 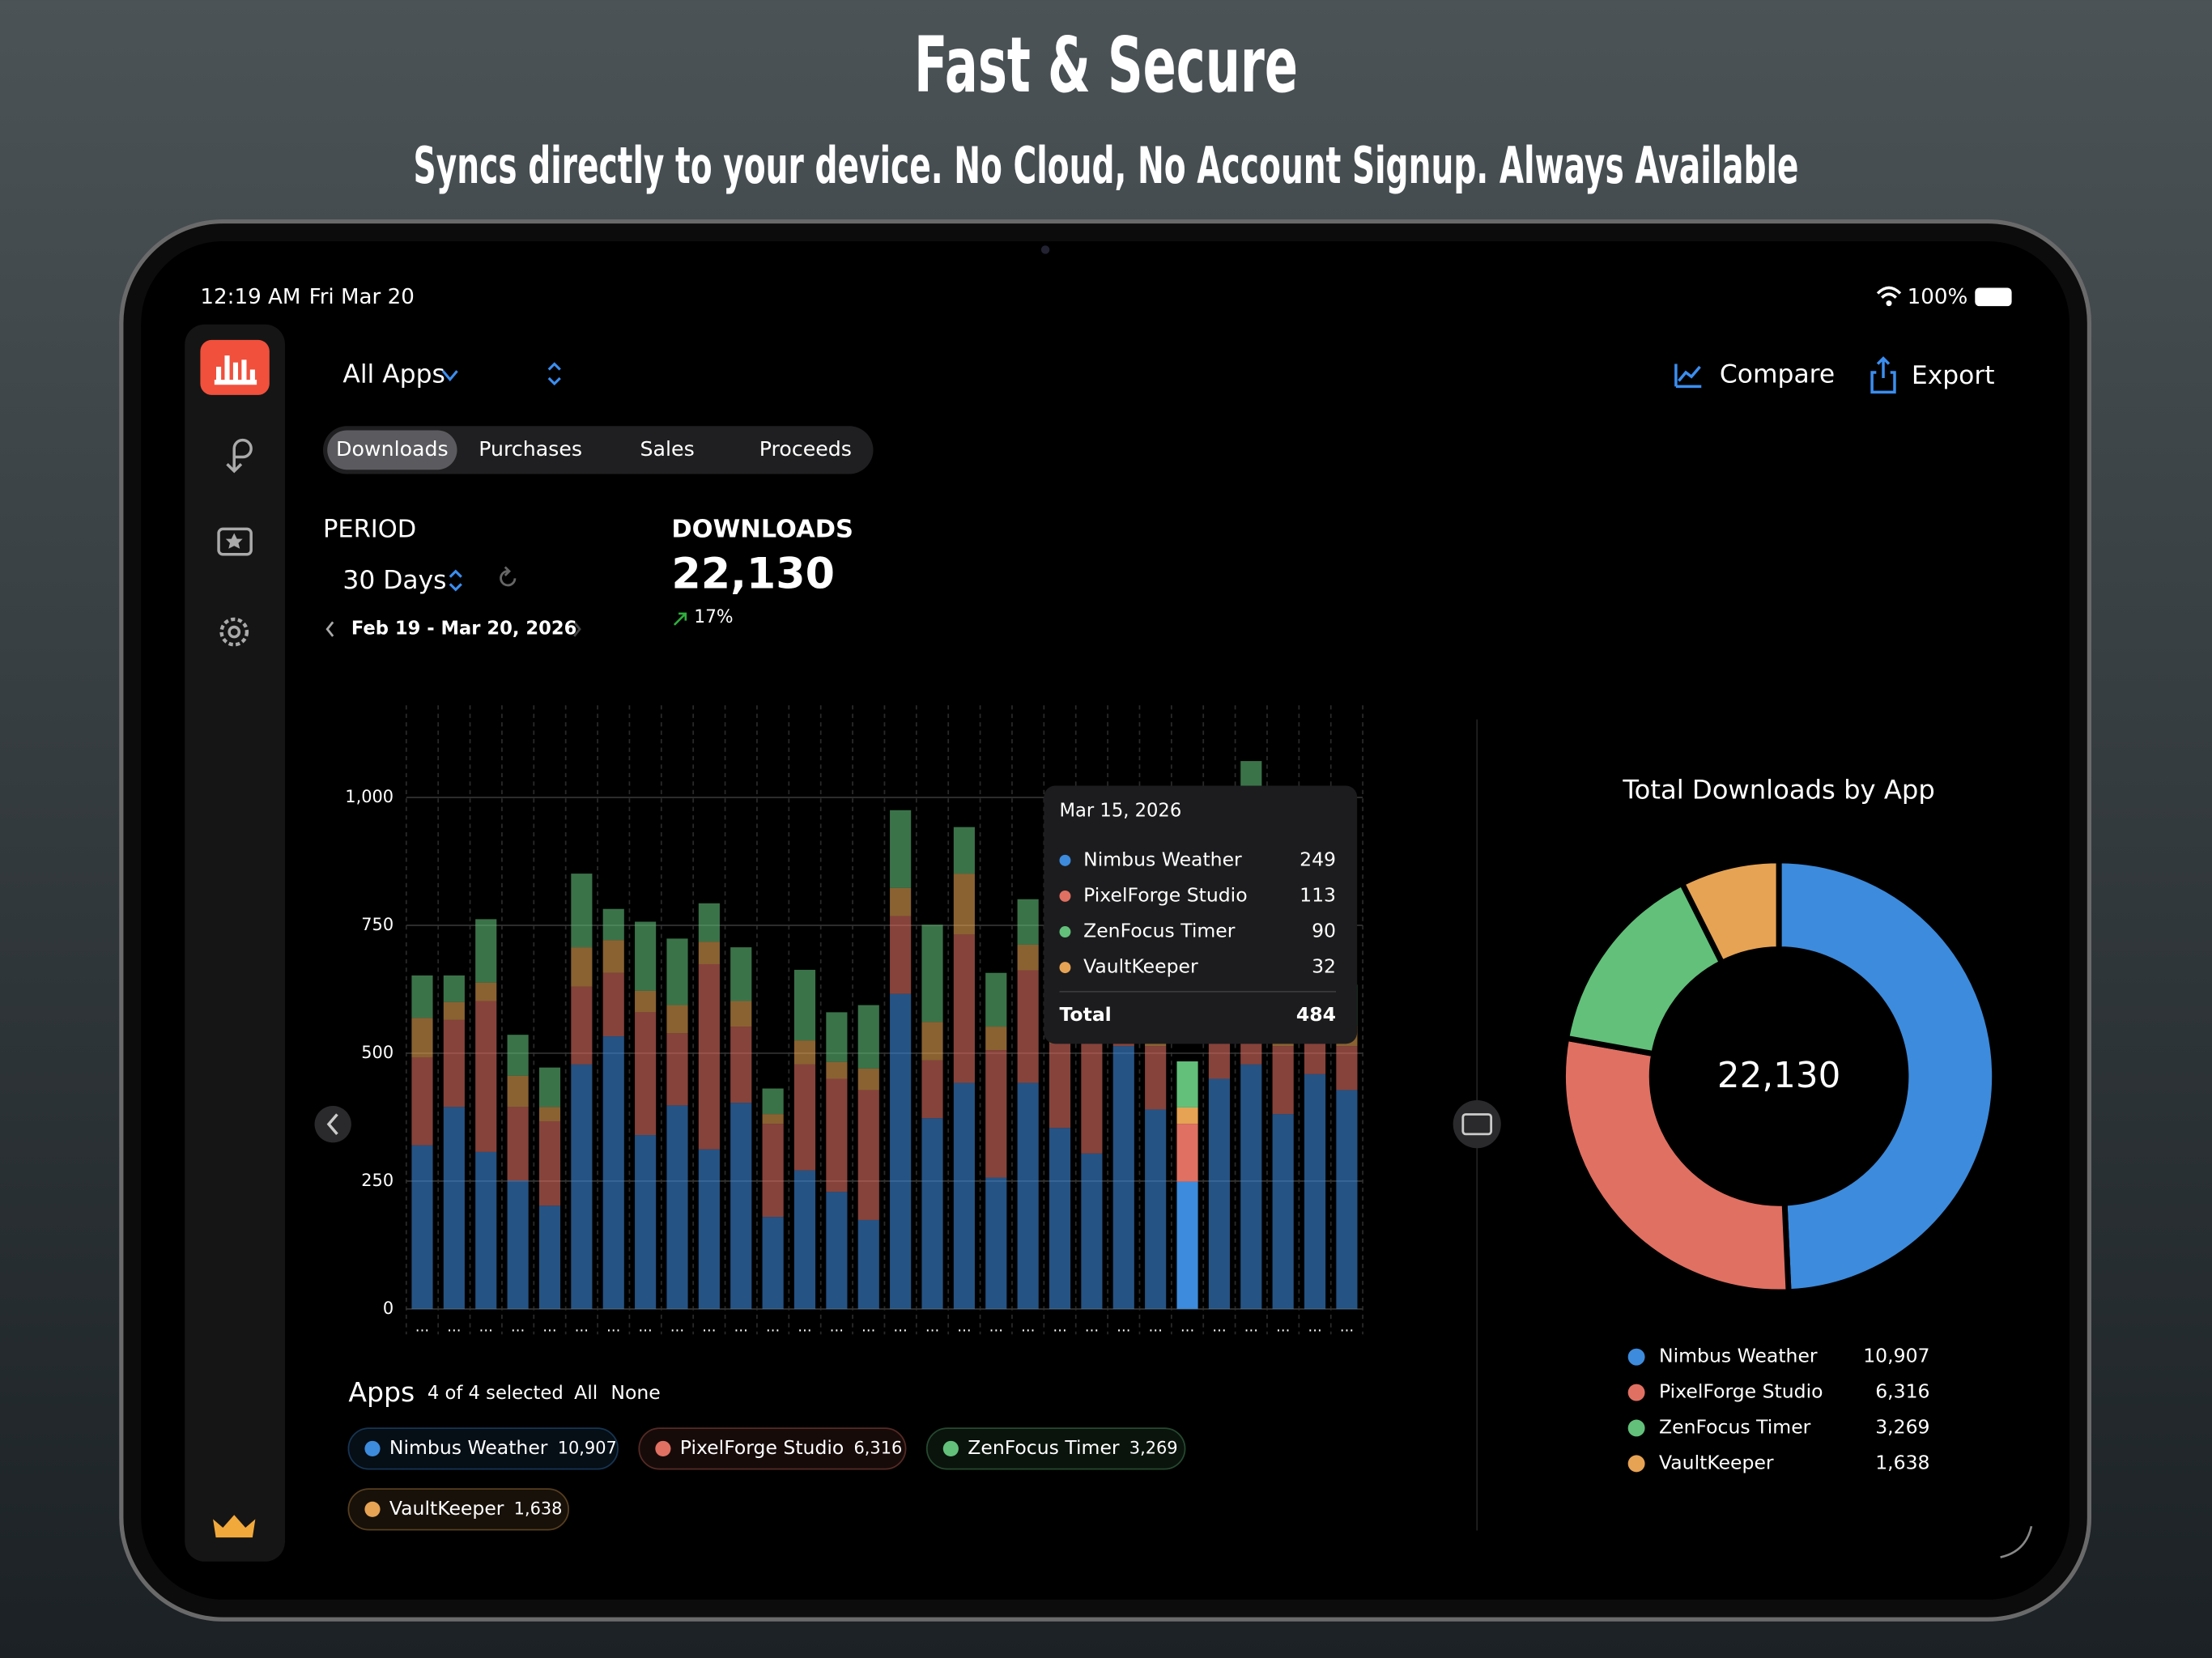 What do you see at coordinates (806, 449) in the screenshot?
I see `tab: Proceeds` at bounding box center [806, 449].